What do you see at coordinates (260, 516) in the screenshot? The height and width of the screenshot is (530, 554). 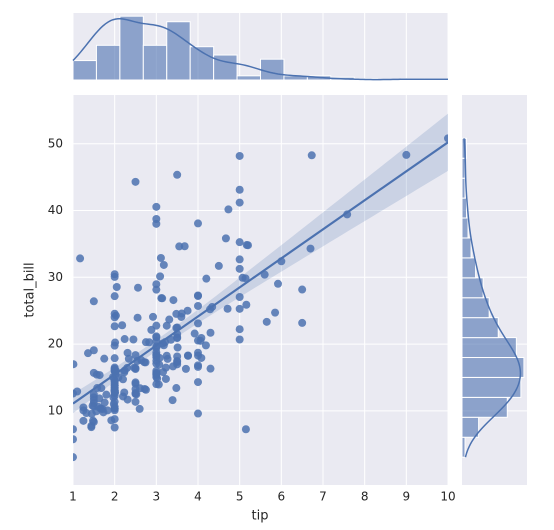 I see `x-axis-label: tip` at bounding box center [260, 516].